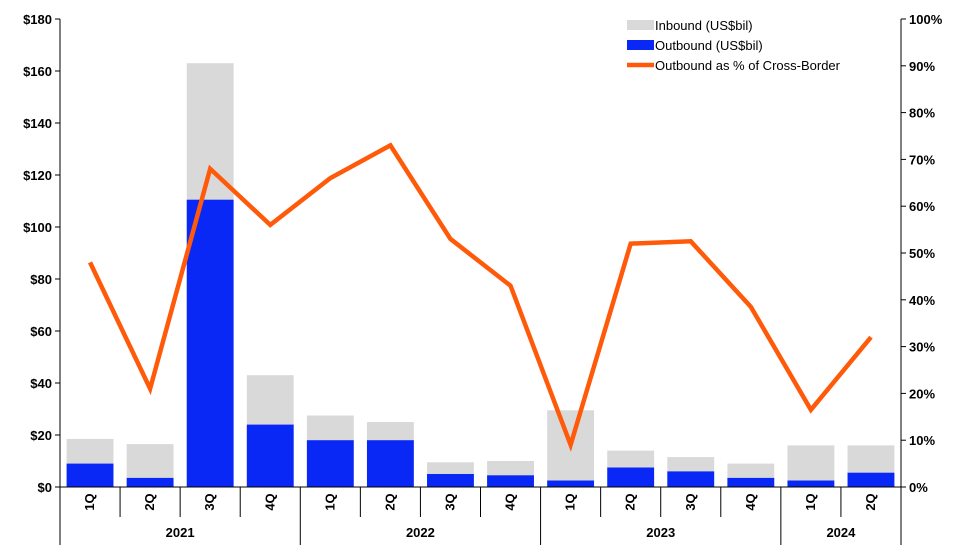 The width and height of the screenshot is (957, 545). Describe the element at coordinates (922, 253) in the screenshot. I see `y-right-tick-label: 50%` at that location.